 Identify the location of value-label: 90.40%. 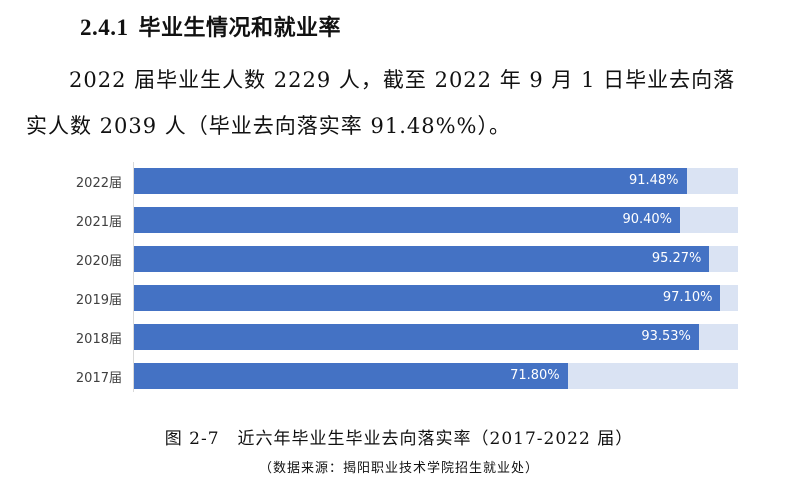
(647, 219).